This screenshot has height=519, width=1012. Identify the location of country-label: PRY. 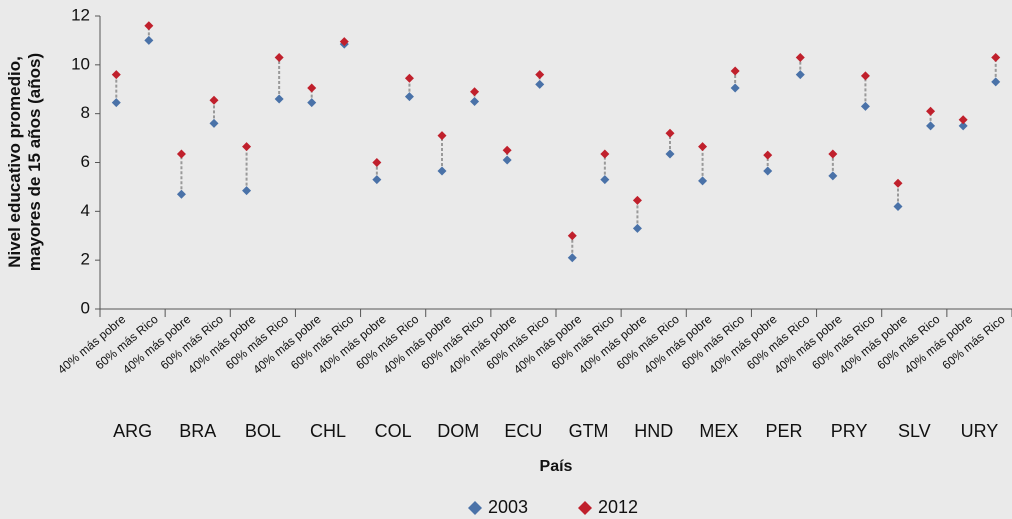
(849, 431).